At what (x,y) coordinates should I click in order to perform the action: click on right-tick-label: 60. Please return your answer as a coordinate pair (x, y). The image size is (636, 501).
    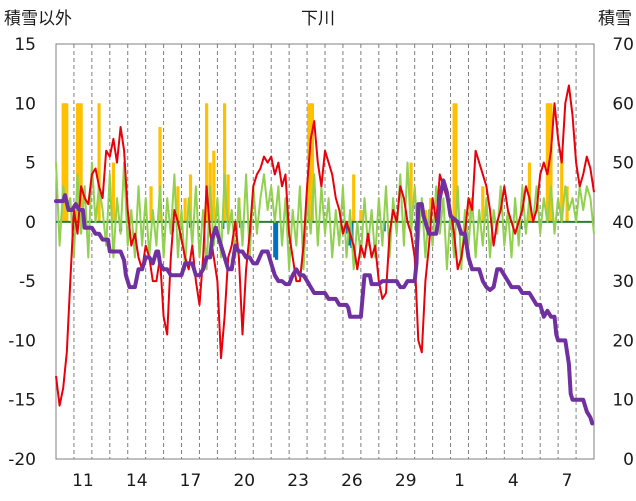
    Looking at the image, I should click on (623, 104).